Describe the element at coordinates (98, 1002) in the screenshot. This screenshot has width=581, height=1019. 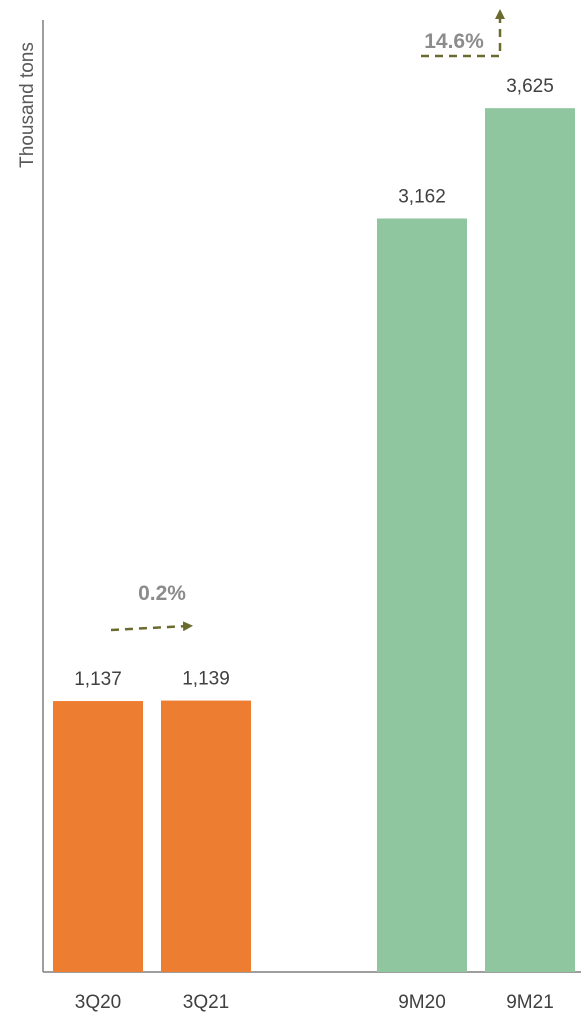
I see `tick-label-3q20: 3Q20` at that location.